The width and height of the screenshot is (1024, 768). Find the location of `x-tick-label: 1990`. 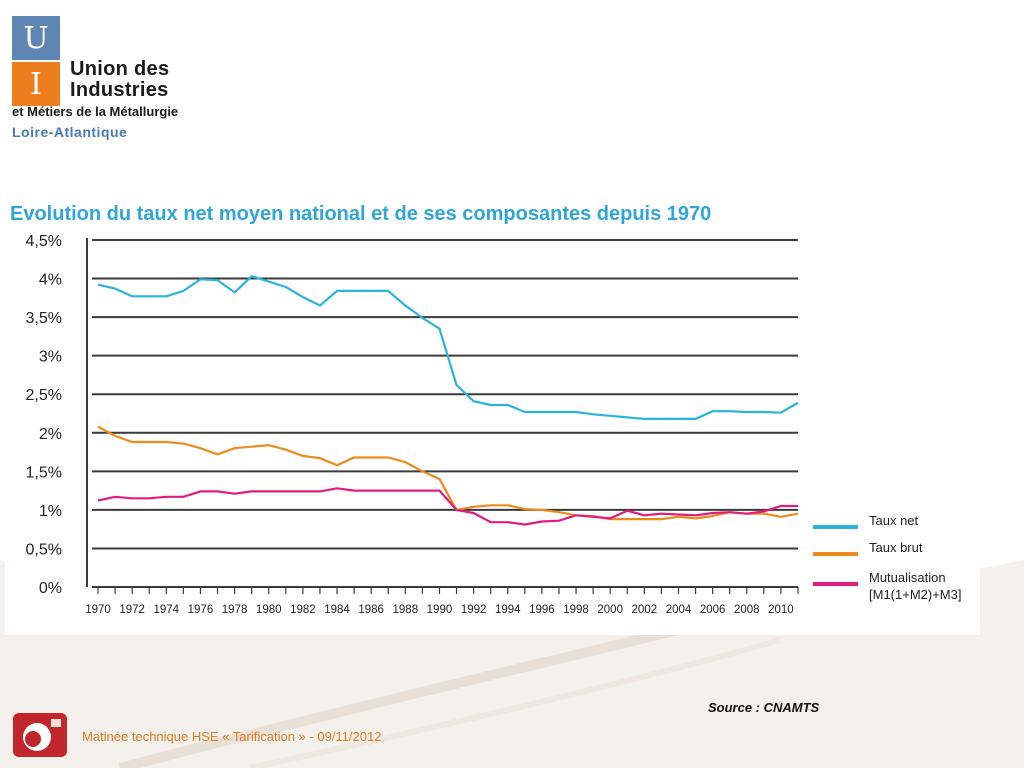

x-tick-label: 1990 is located at coordinates (440, 610).